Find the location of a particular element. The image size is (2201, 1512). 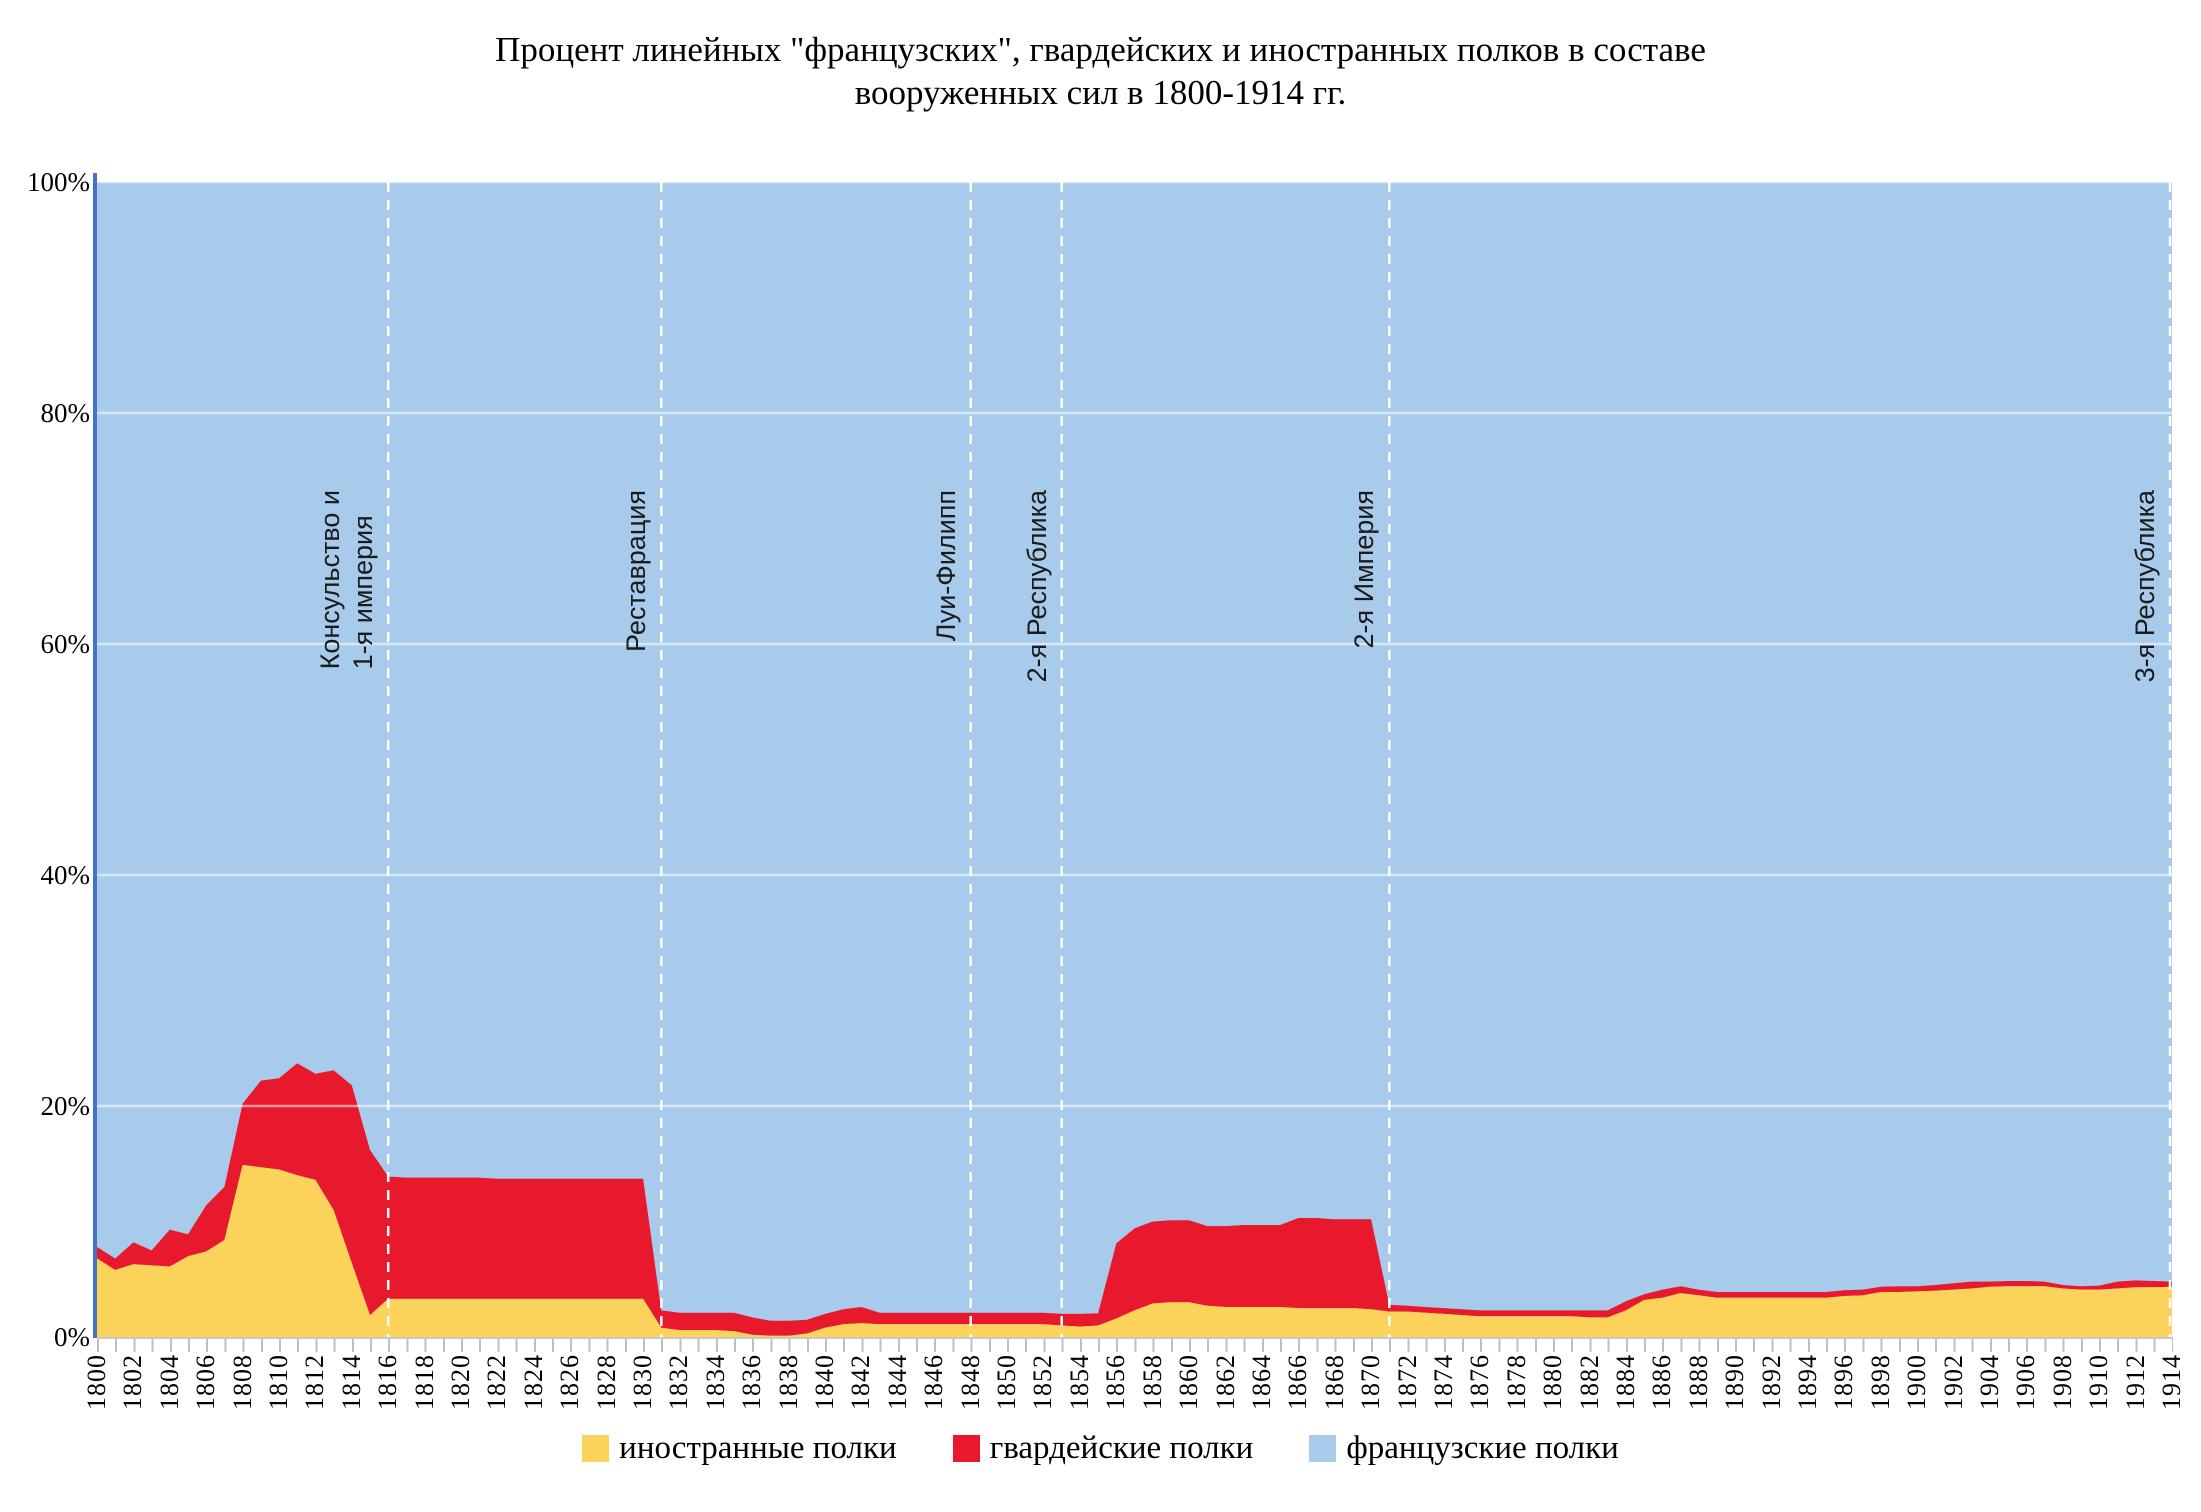

x-axis-label-1860: 1860 is located at coordinates (1189, 1382).